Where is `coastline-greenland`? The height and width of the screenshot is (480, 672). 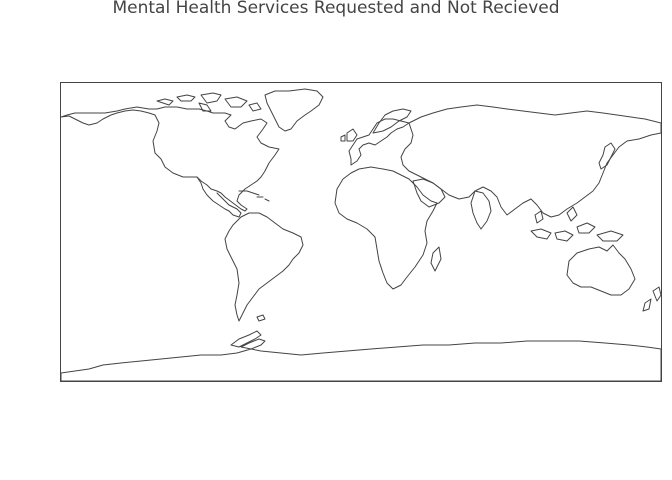
coastline-greenland is located at coordinates (294, 110).